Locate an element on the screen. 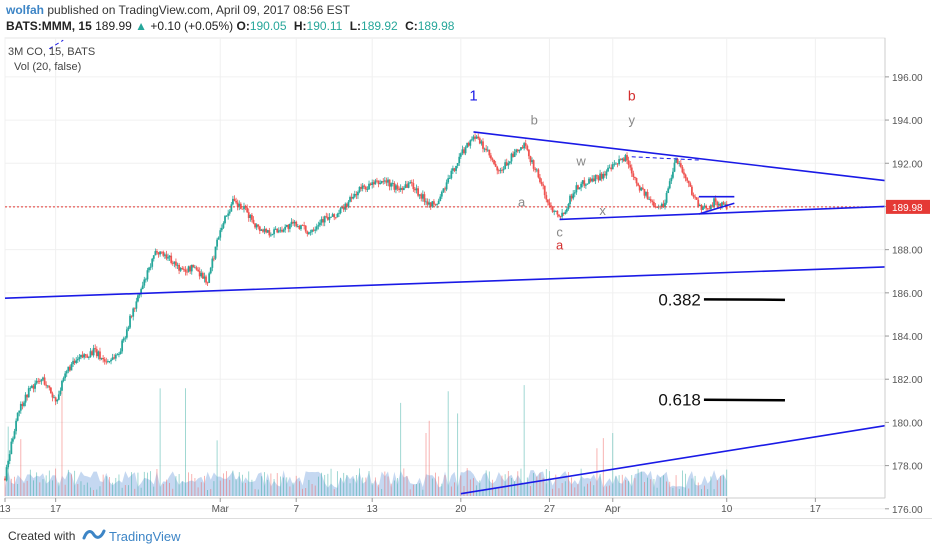  fib-levels: 0.382 0.618 is located at coordinates (721, 350).